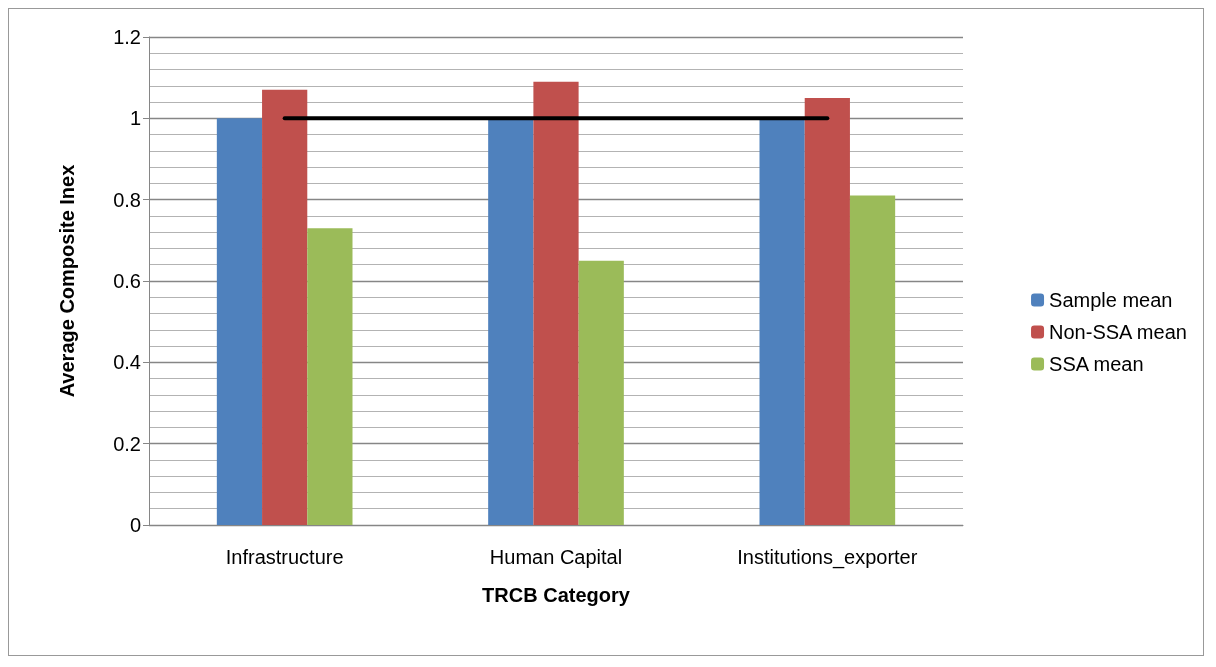 This screenshot has height=667, width=1216. What do you see at coordinates (127, 37) in the screenshot?
I see `y-tick-label: 1.2` at bounding box center [127, 37].